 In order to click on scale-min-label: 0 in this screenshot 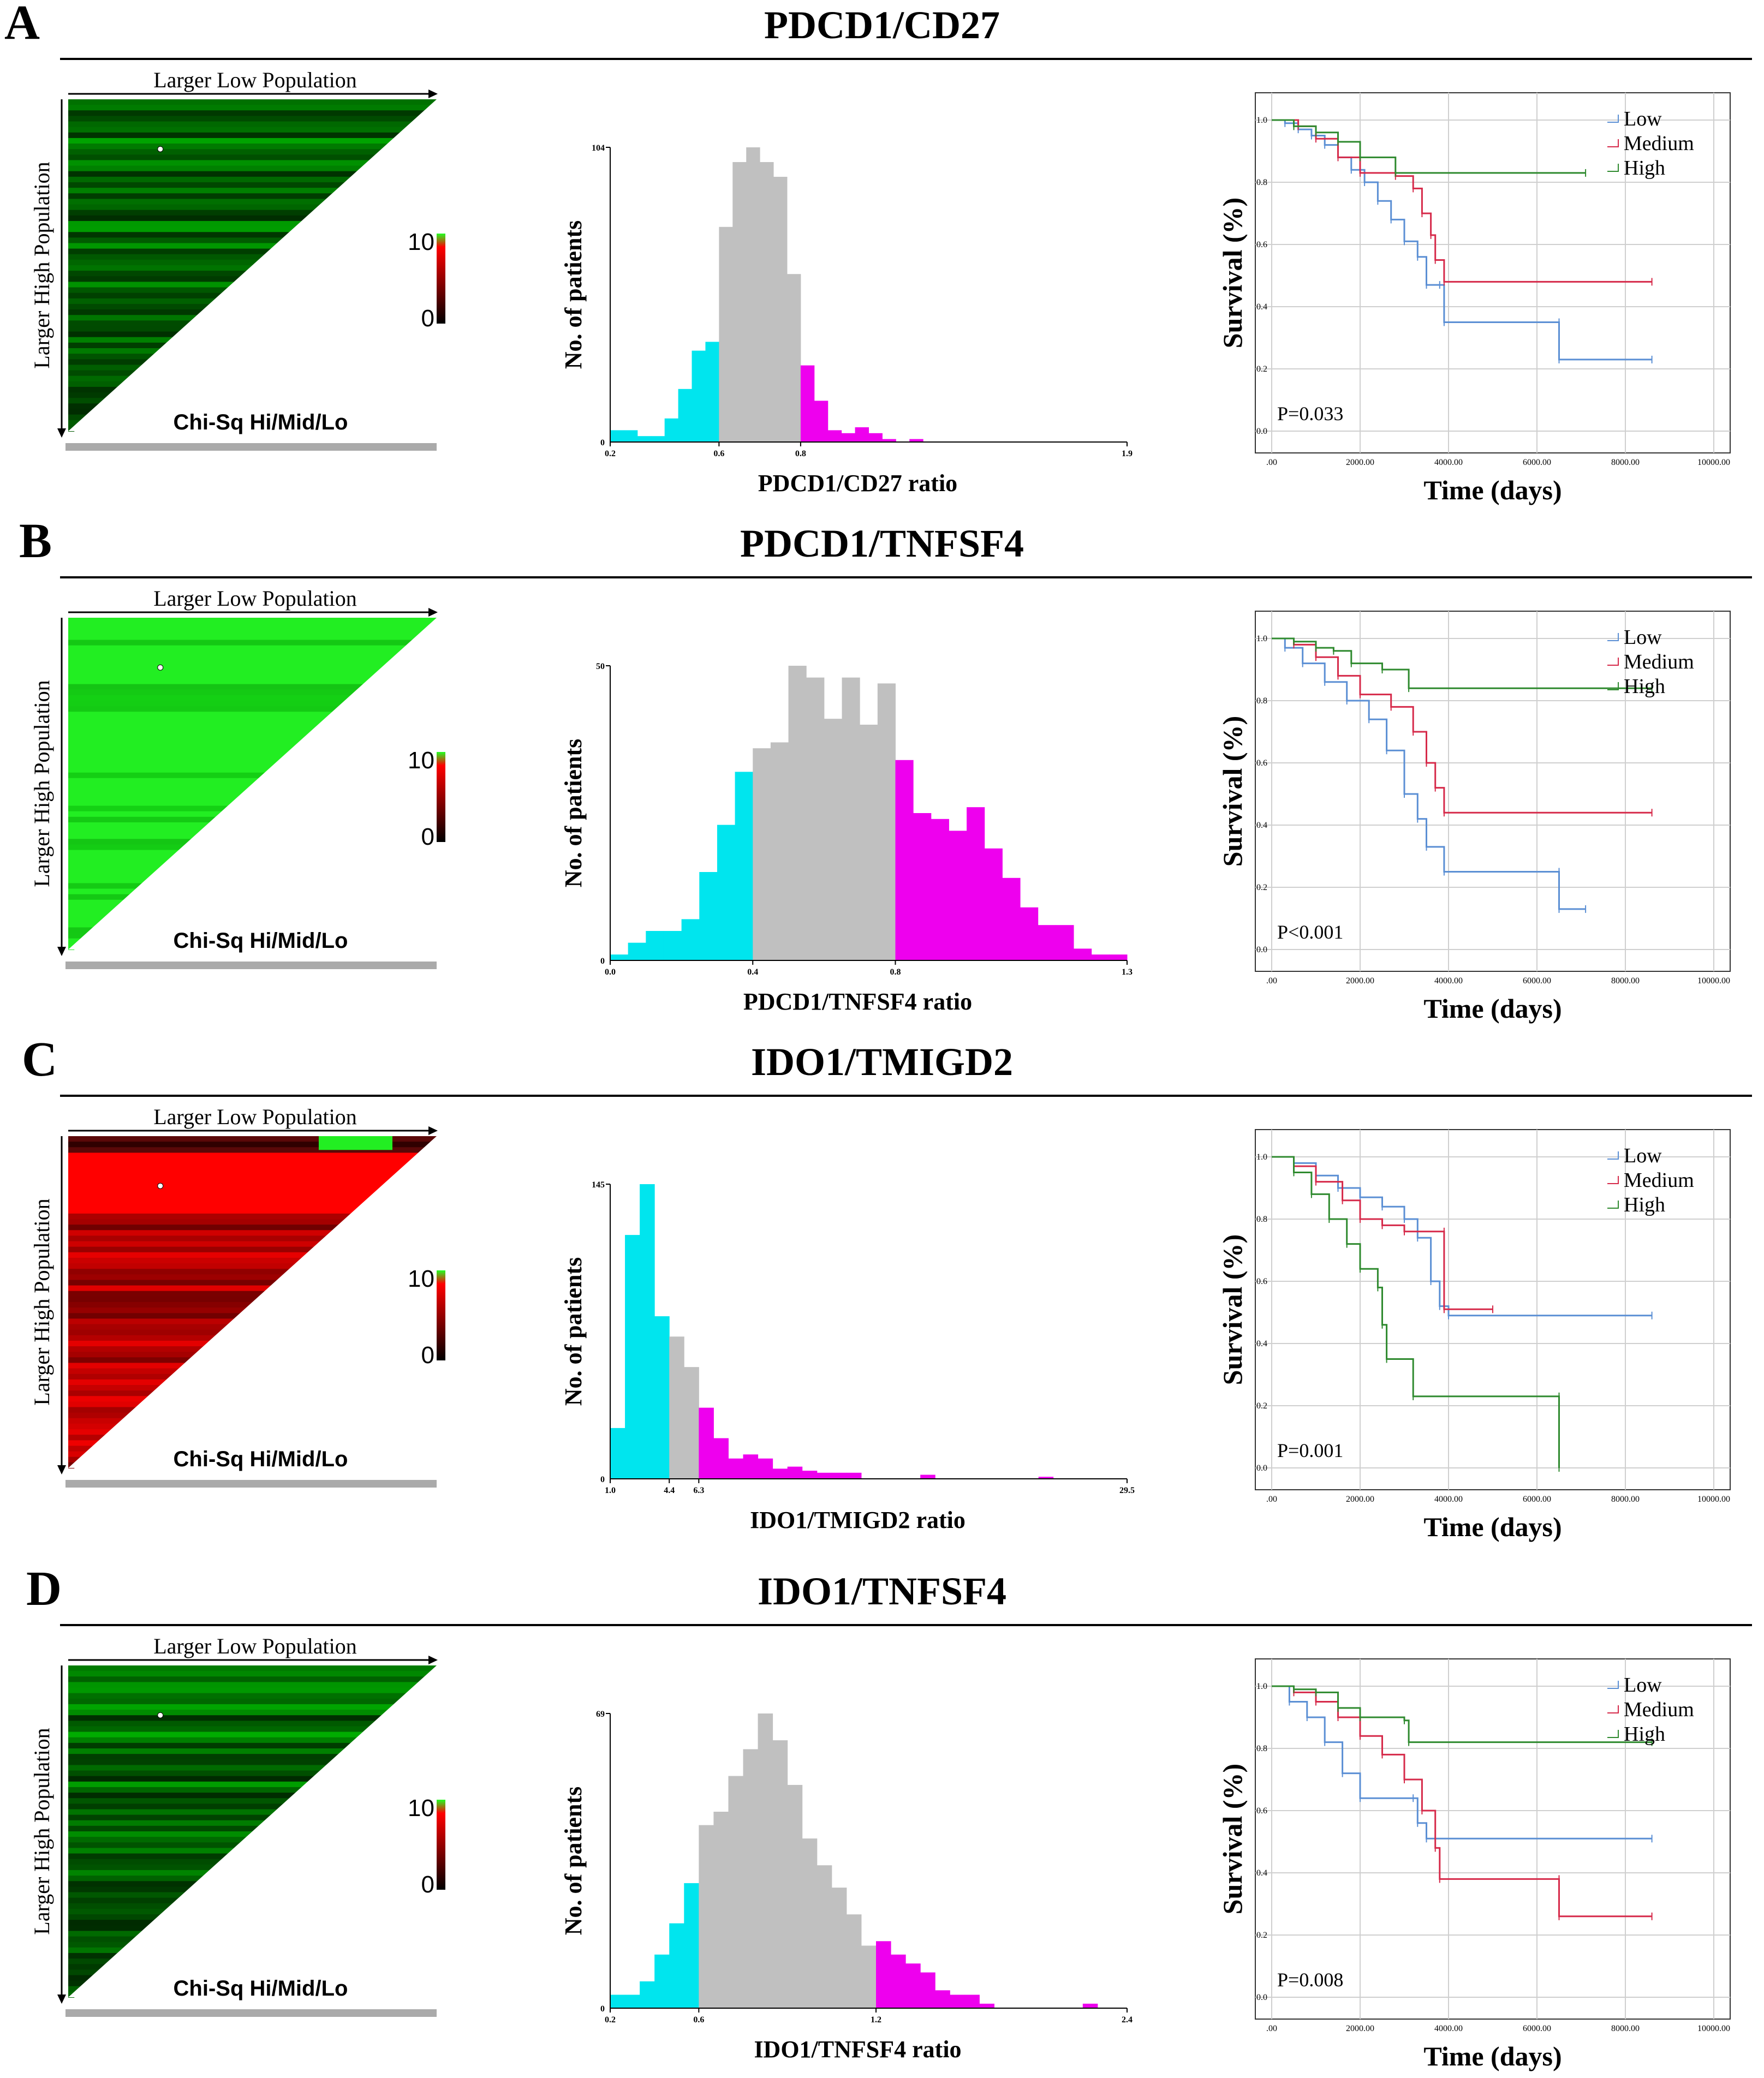, I will do `click(427, 1355)`.